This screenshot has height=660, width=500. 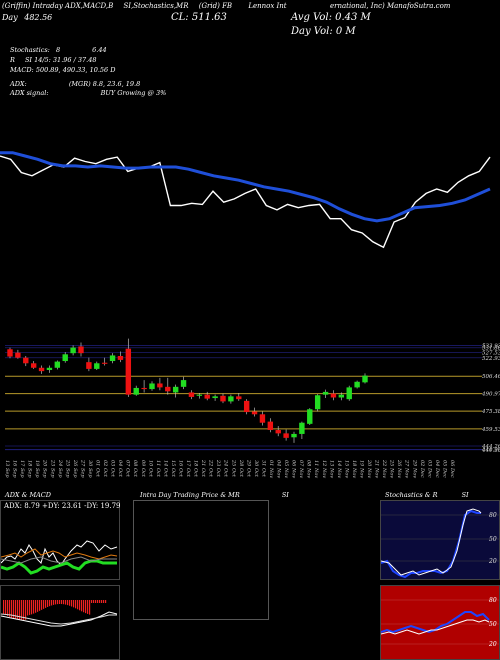 What do you see at coordinates (75, 468) in the screenshot?
I see `date-tick-label: 26 Sep` at bounding box center [75, 468].